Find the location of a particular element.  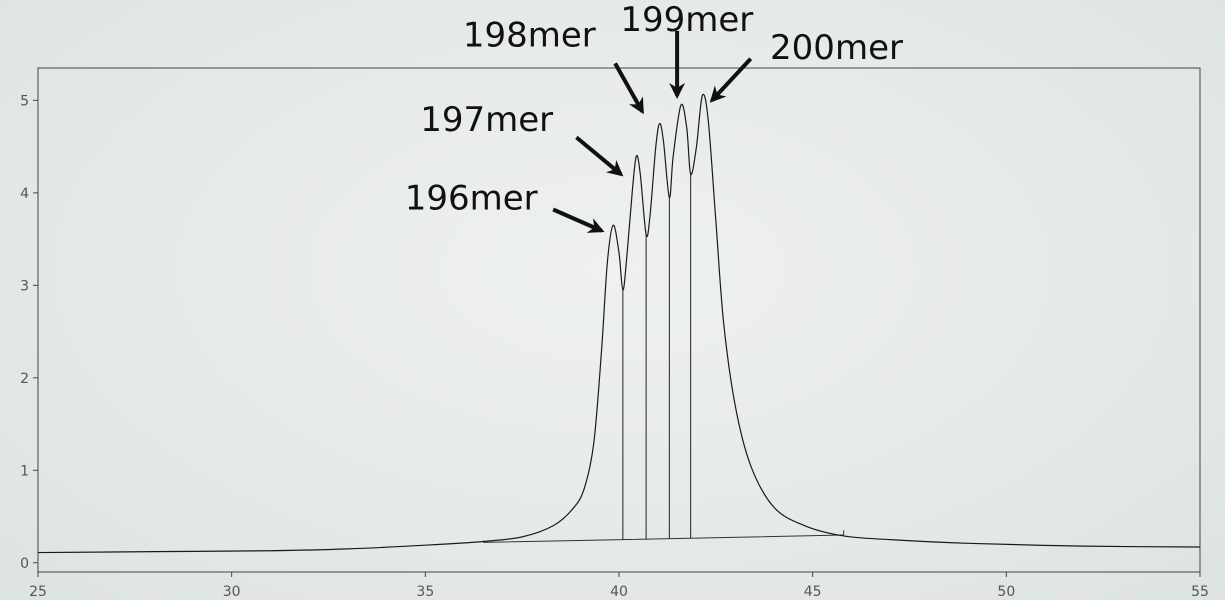

y-tick-label: 3 is located at coordinates (24, 286).